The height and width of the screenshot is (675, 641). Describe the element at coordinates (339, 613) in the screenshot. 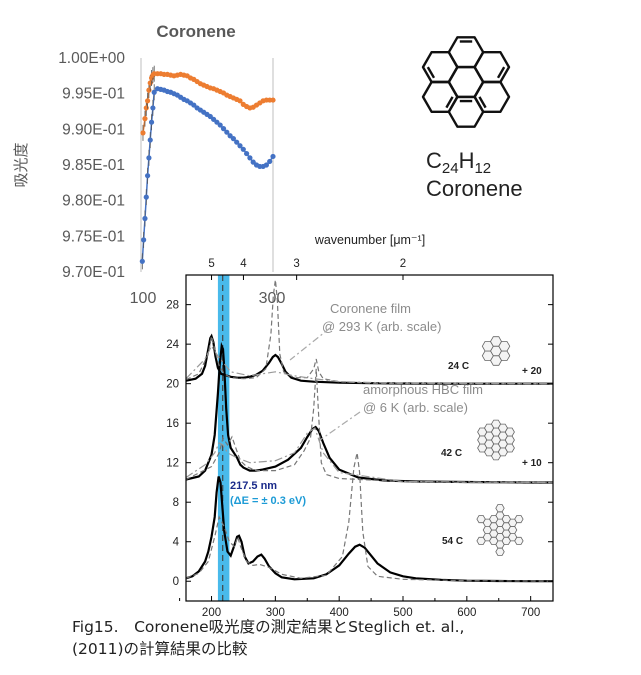

I see `x-tick-label: 400` at that location.